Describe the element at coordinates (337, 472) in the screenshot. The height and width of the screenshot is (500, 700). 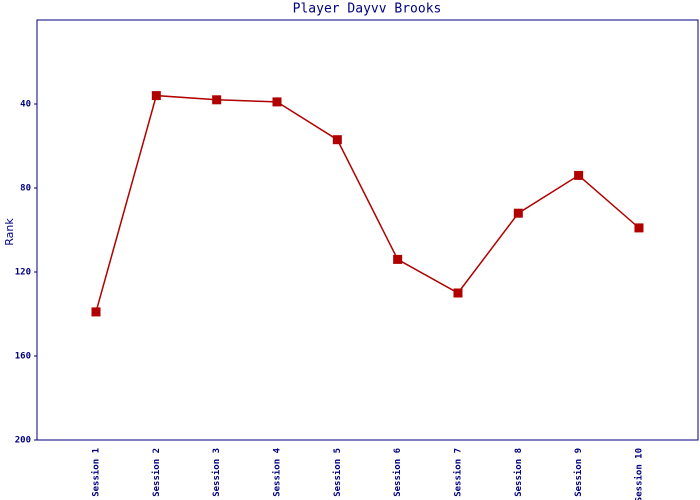
I see `x-tick-label: Session 5` at that location.